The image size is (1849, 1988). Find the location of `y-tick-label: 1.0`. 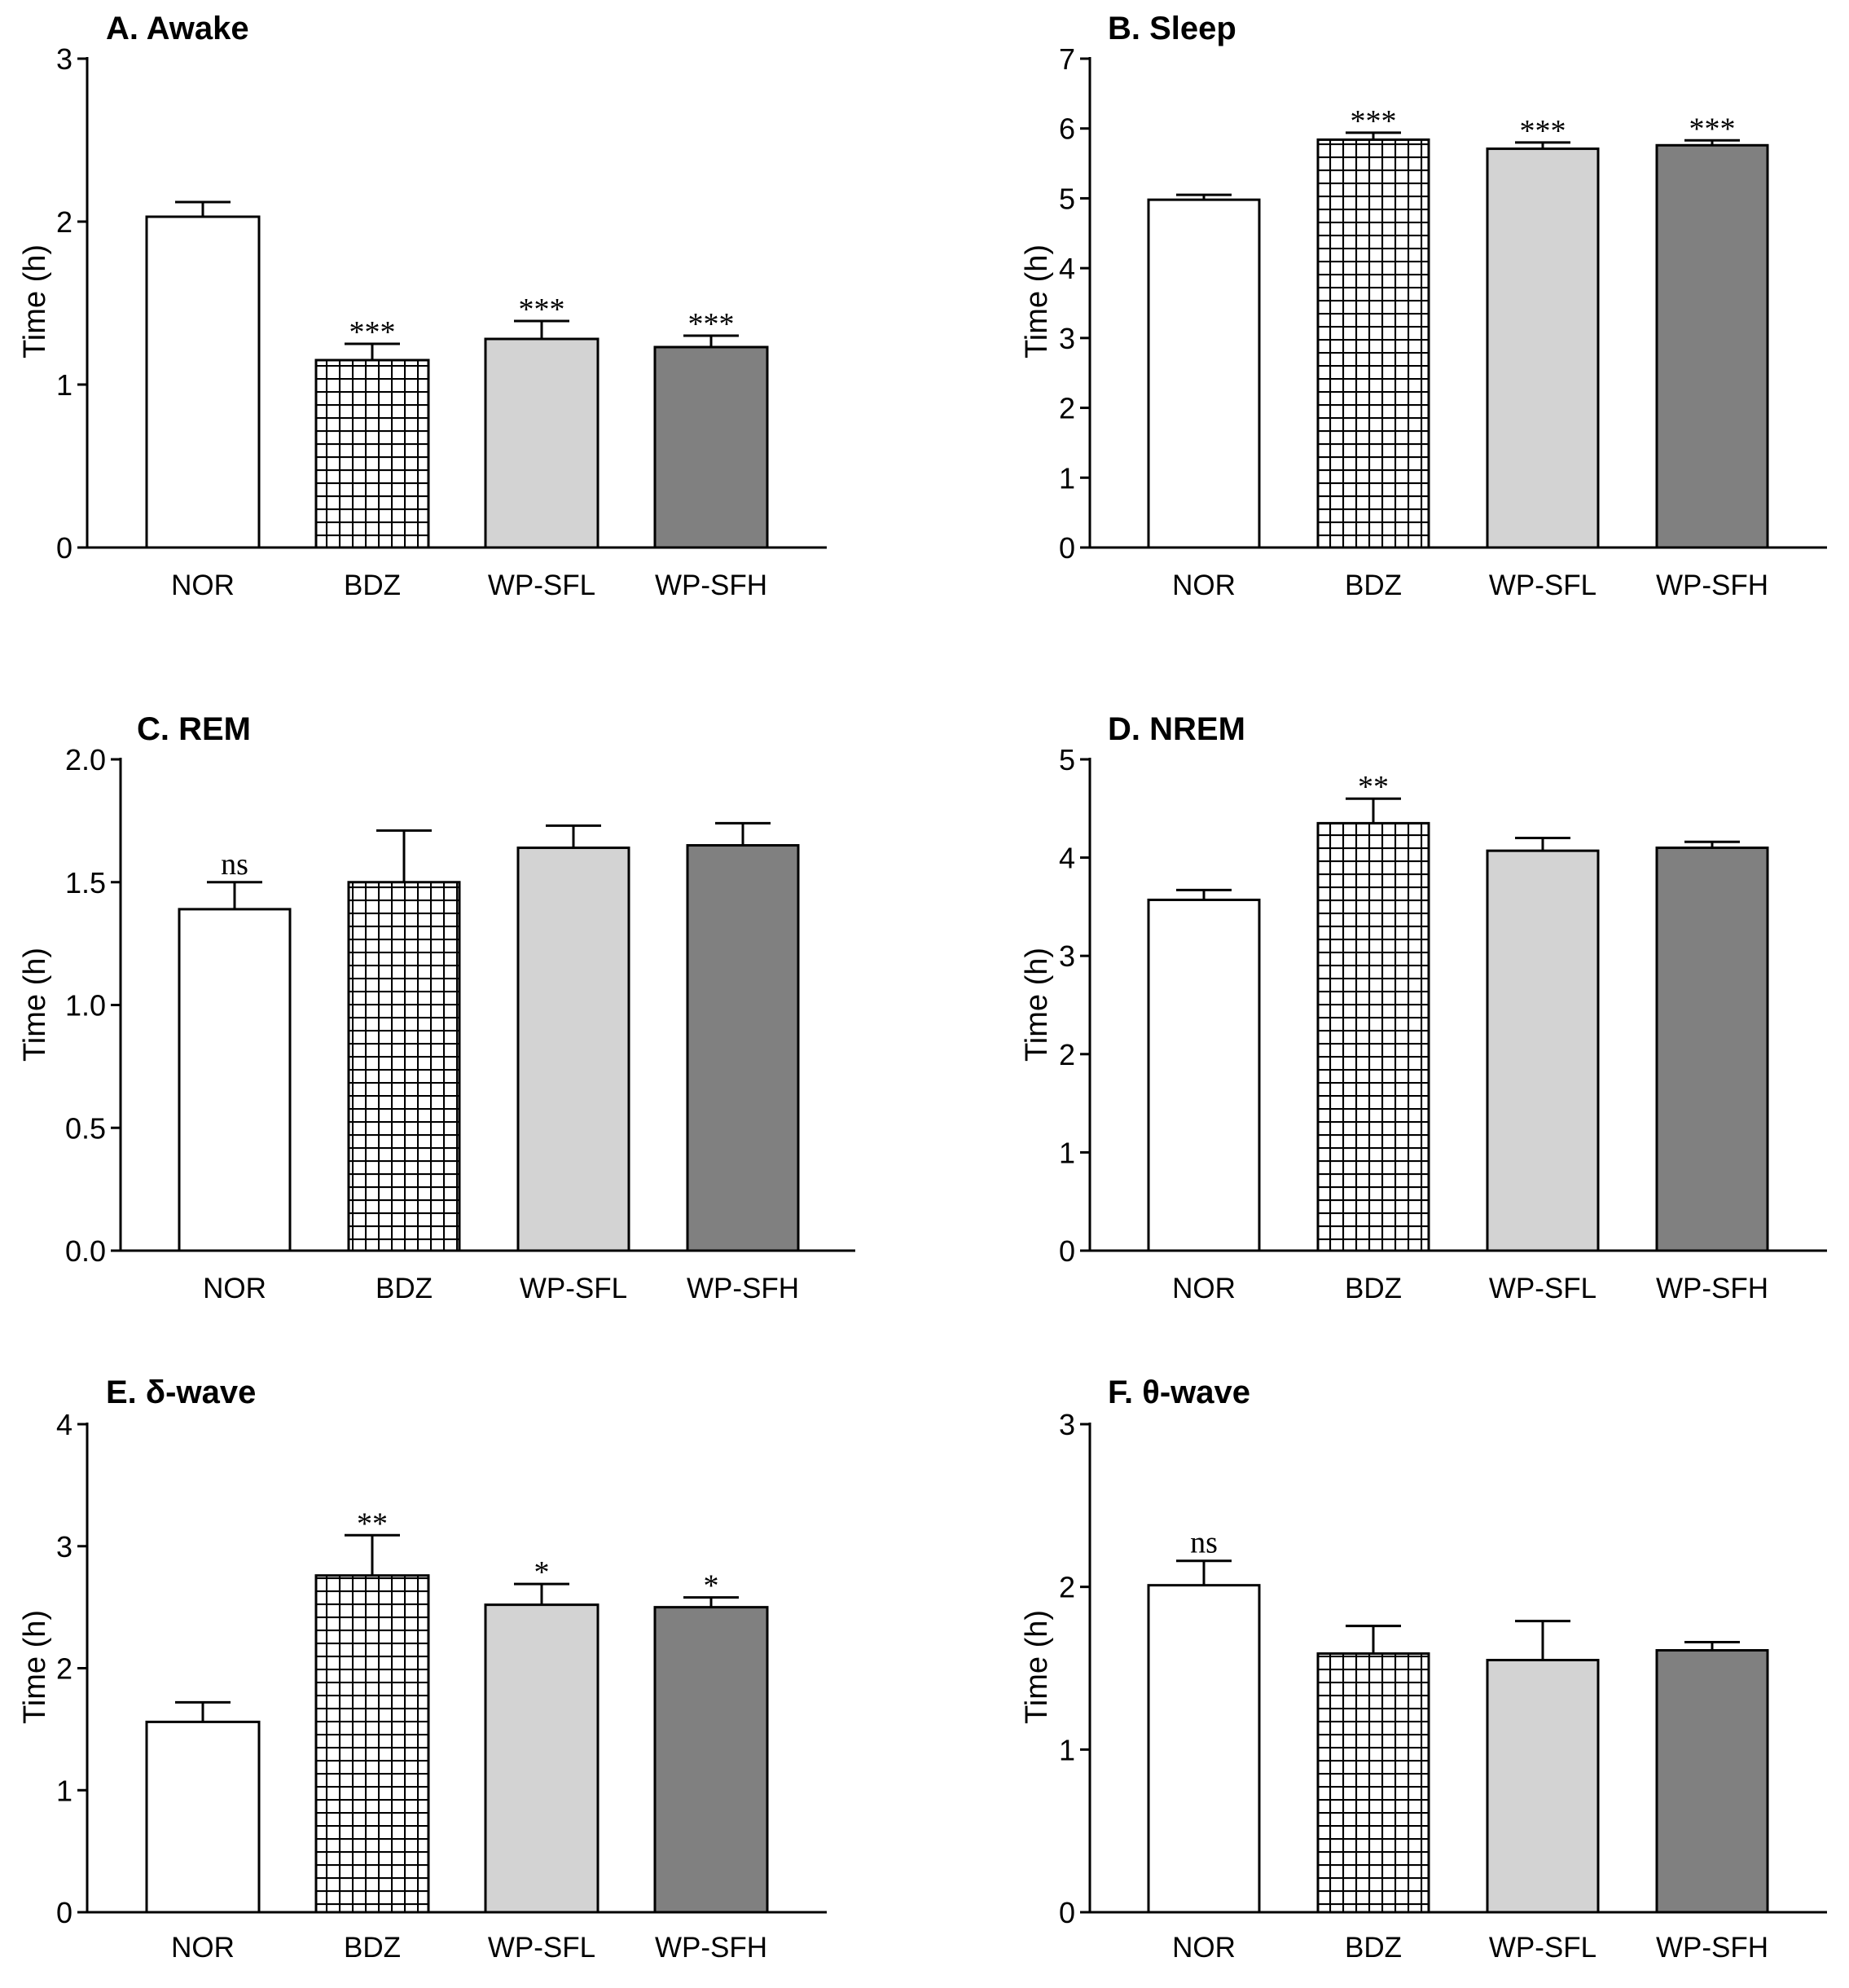

y-tick-label: 1.0 is located at coordinates (85, 1006).